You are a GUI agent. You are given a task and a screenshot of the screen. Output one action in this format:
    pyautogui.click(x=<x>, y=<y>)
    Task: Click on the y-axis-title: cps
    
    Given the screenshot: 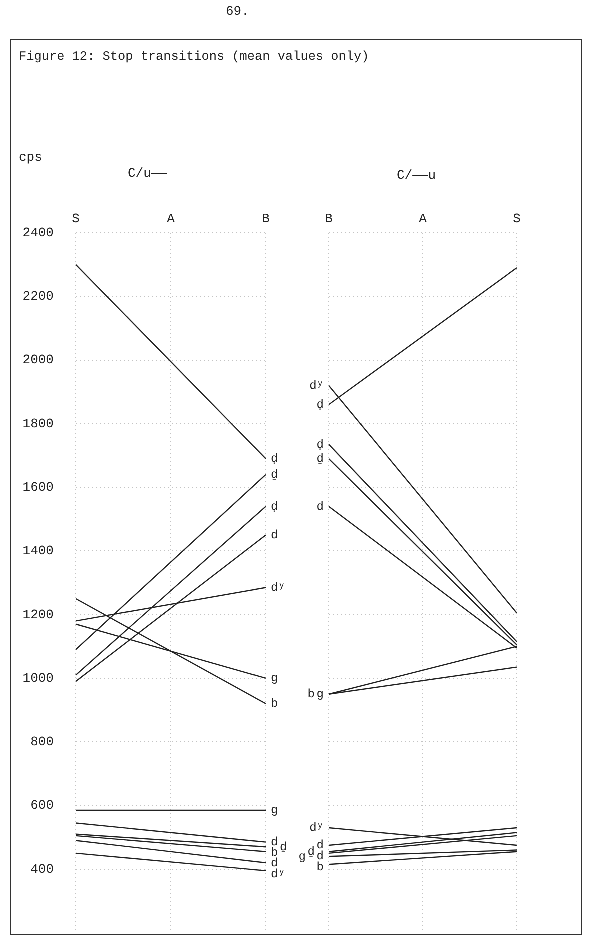 What is the action you would take?
    pyautogui.click(x=30, y=157)
    